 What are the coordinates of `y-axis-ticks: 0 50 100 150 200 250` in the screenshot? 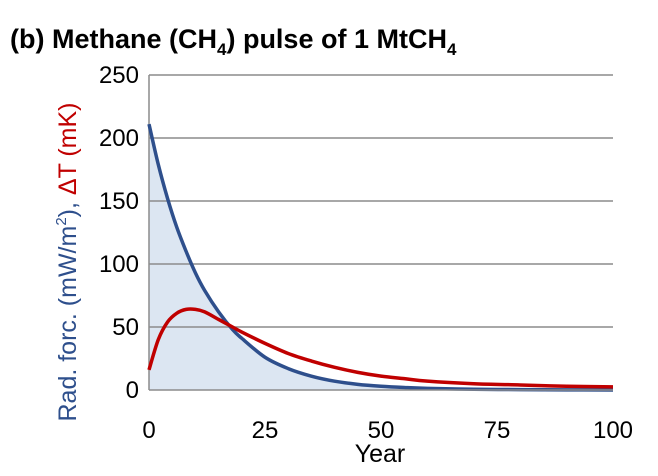 It's located at (119, 233).